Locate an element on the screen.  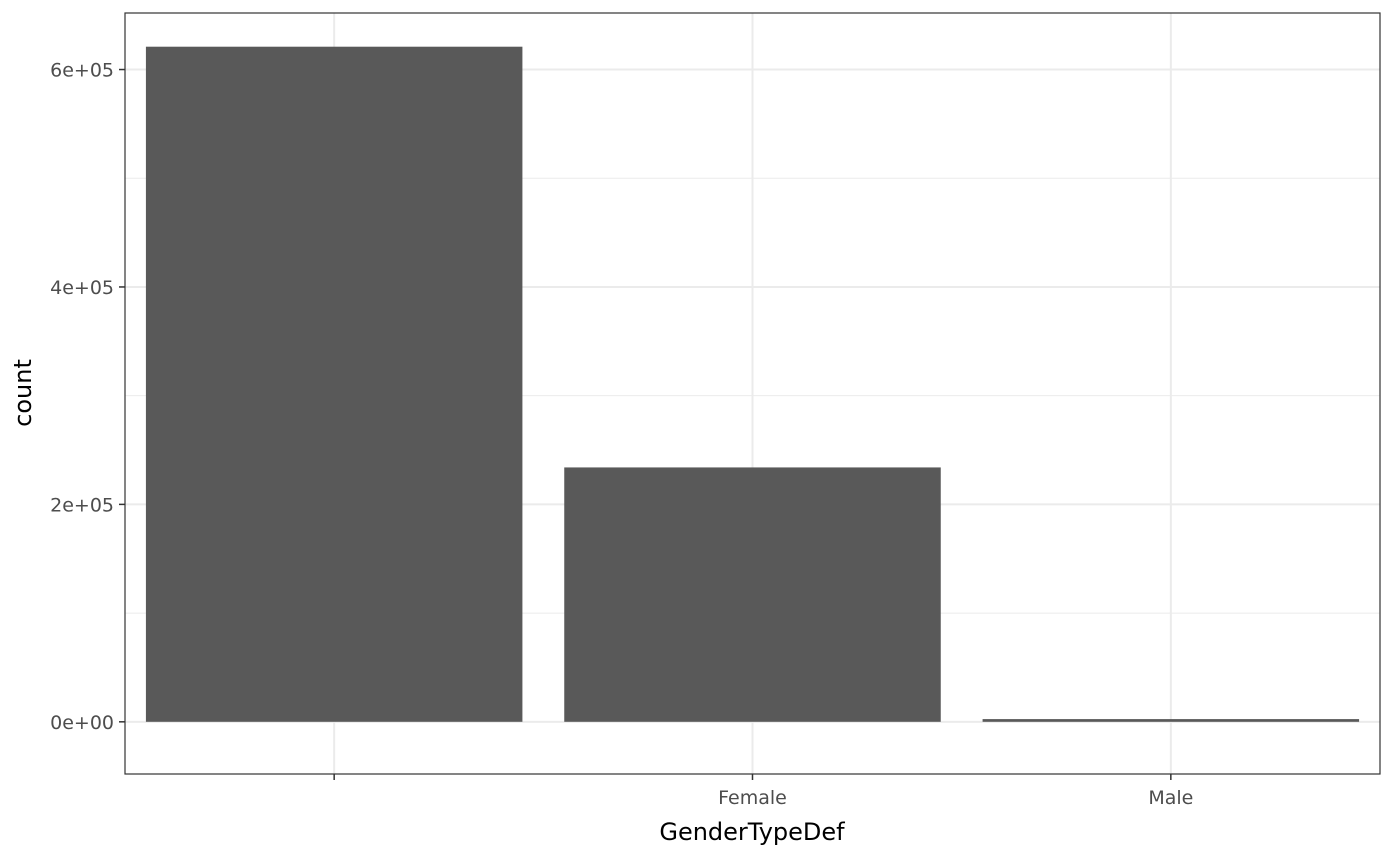
x-tick-label: Male is located at coordinates (1170, 798).